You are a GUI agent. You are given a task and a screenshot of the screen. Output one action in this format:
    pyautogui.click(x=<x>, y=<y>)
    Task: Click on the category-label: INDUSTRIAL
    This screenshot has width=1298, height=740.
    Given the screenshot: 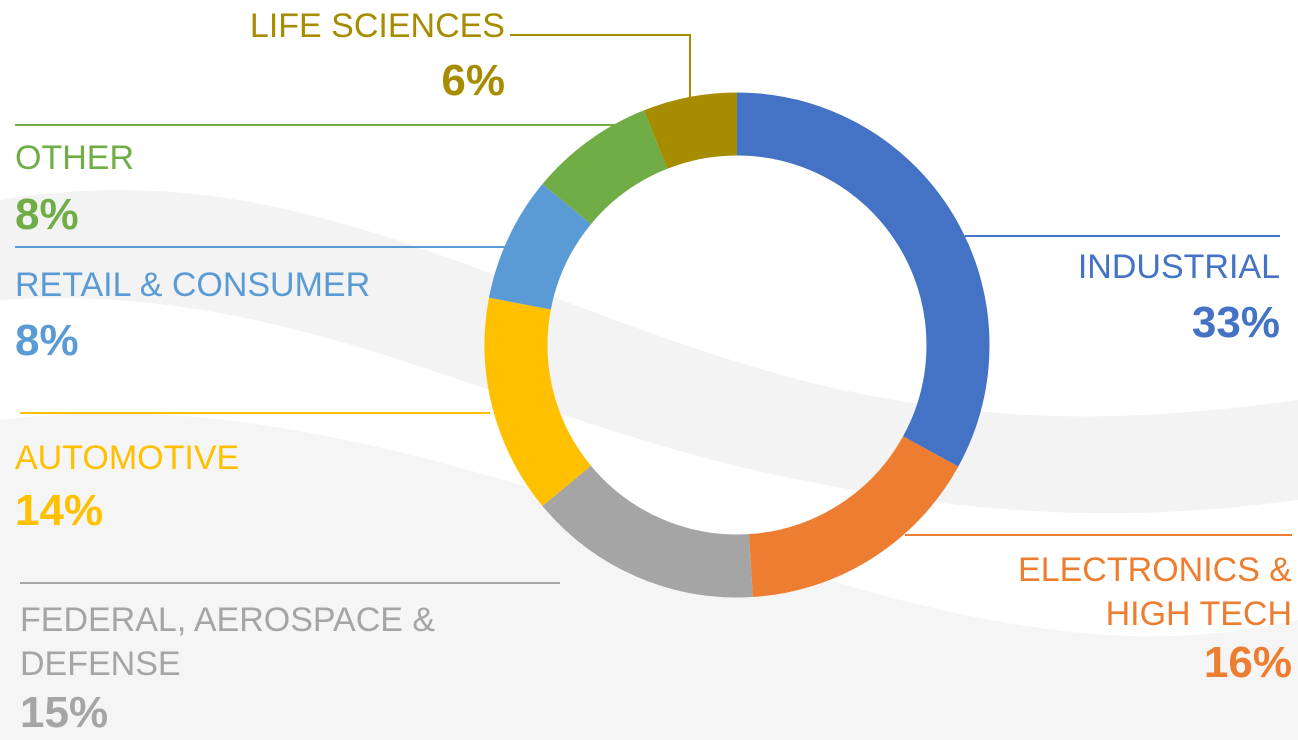 What is the action you would take?
    pyautogui.click(x=1178, y=267)
    